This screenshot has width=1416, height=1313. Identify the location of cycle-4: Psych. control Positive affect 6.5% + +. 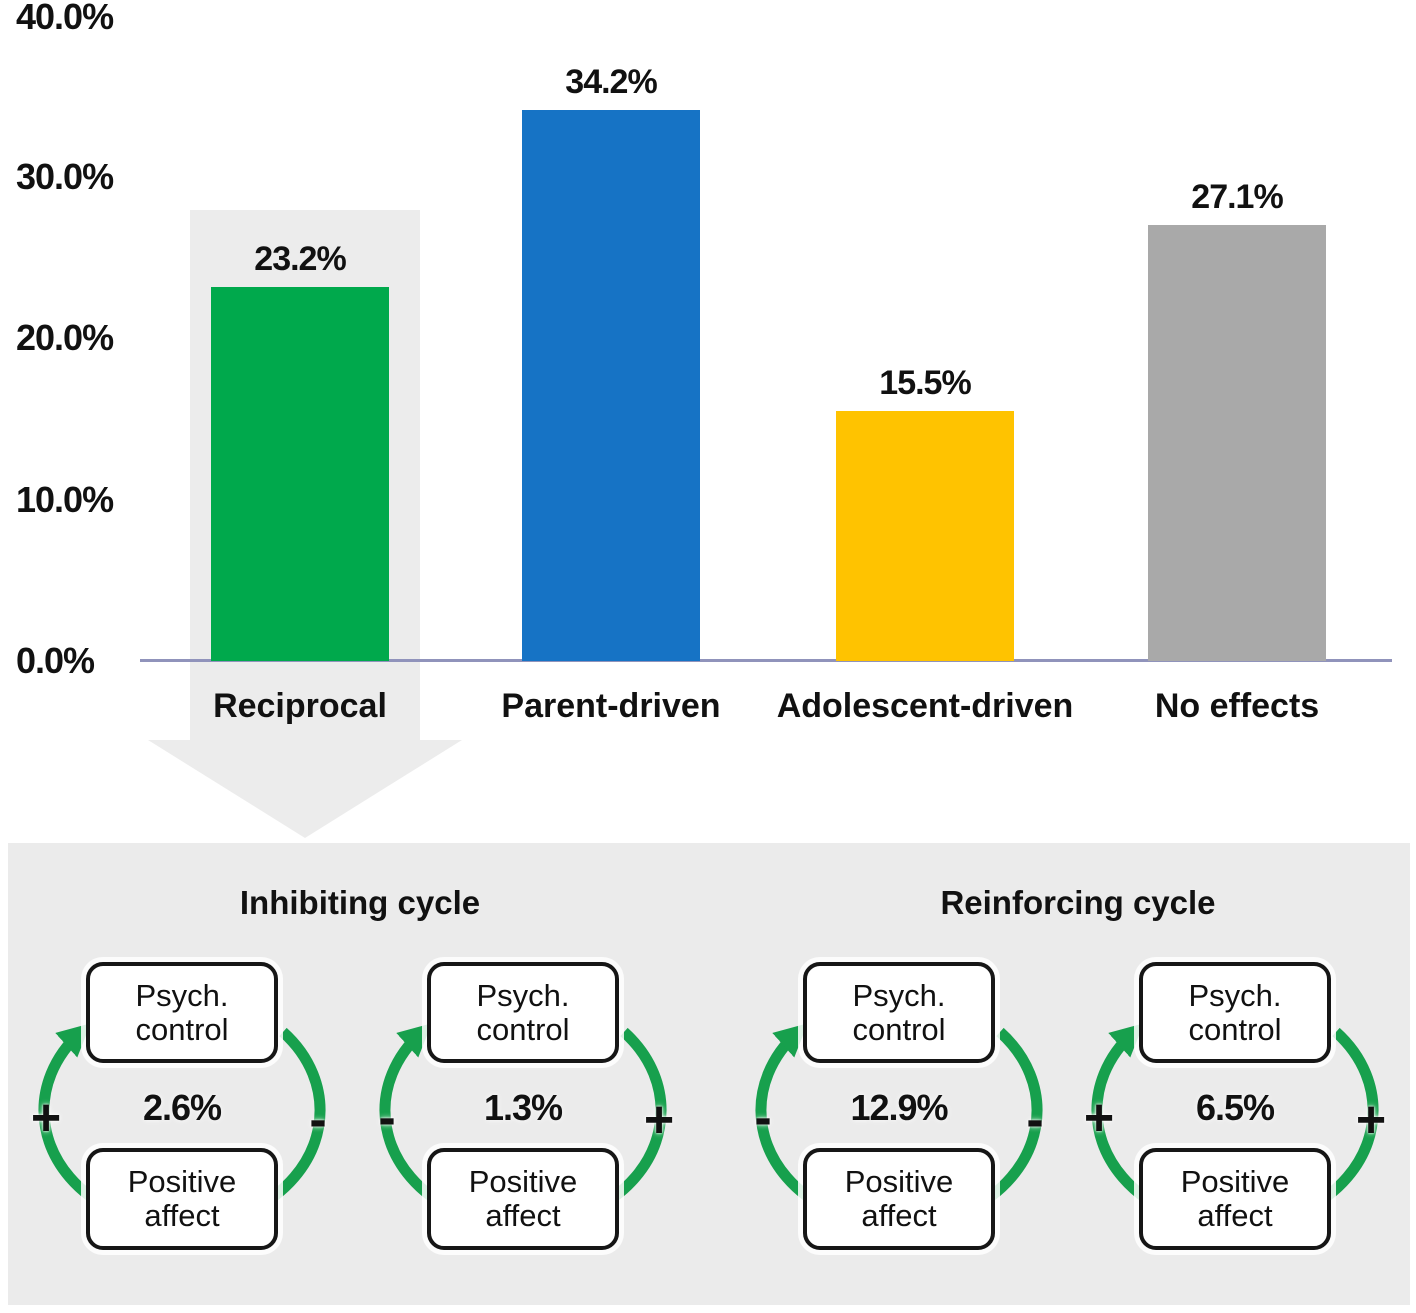
(1235, 1102).